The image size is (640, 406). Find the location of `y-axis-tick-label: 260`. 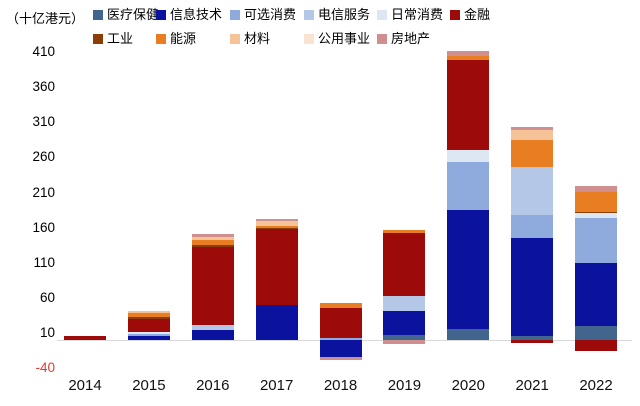

y-axis-tick-label: 260 is located at coordinates (43, 157).